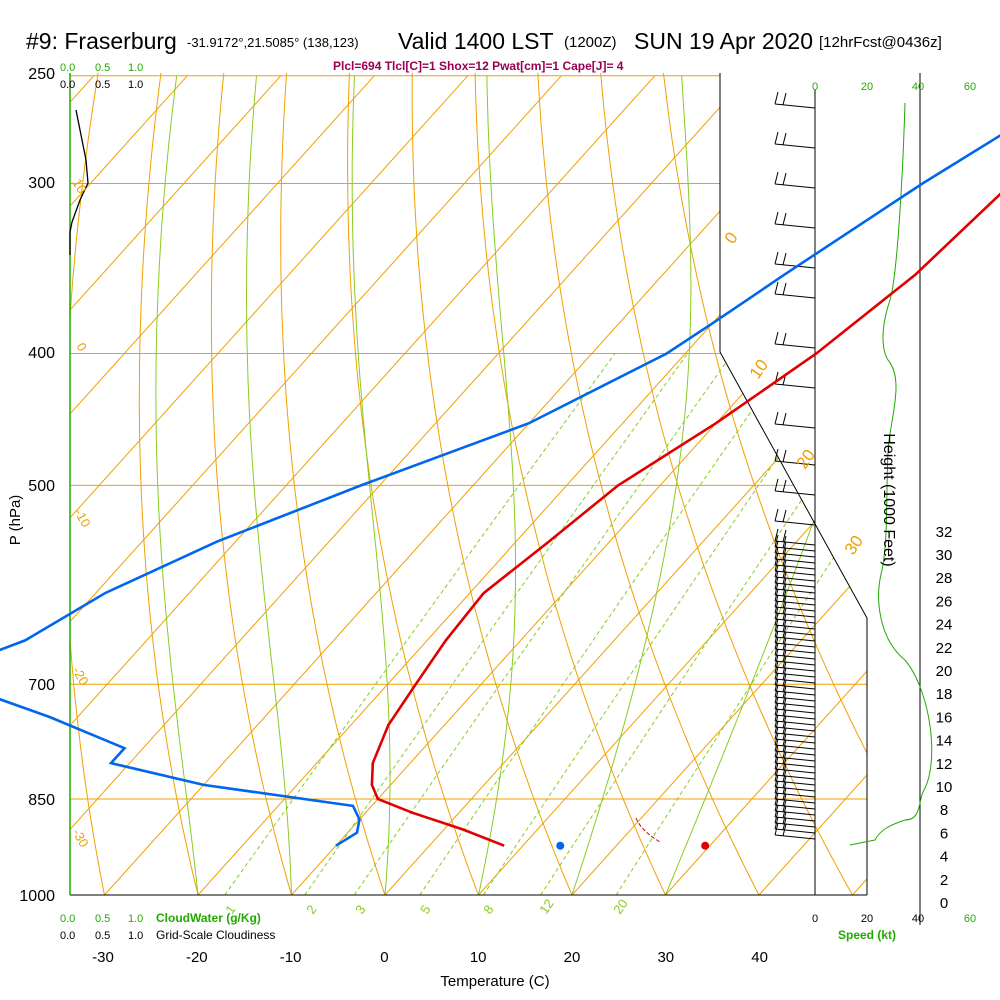  What do you see at coordinates (41, 800) in the screenshot?
I see `y-tick-label: 850` at bounding box center [41, 800].